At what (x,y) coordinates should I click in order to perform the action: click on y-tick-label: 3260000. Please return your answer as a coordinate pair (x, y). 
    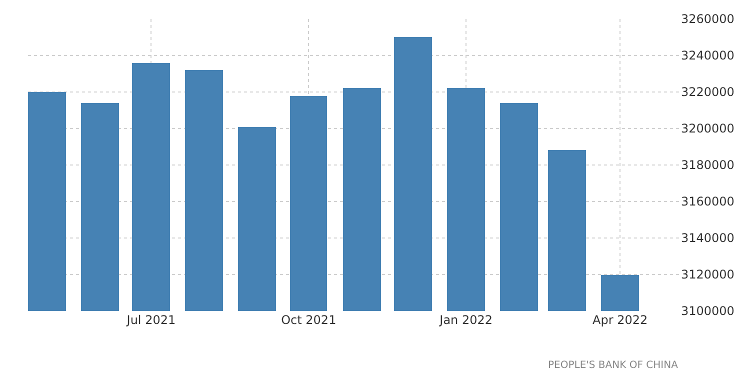
    Looking at the image, I should click on (707, 19).